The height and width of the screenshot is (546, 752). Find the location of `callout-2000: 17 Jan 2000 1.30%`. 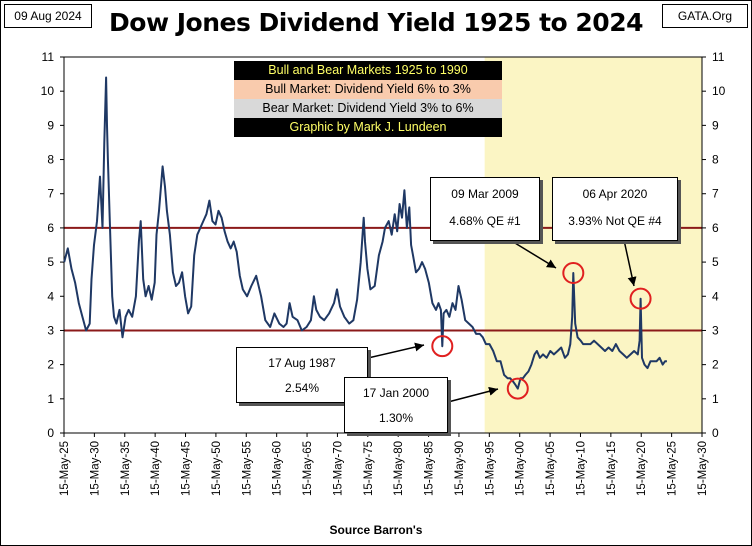

callout-2000: 17 Jan 2000 1.30% is located at coordinates (396, 405).